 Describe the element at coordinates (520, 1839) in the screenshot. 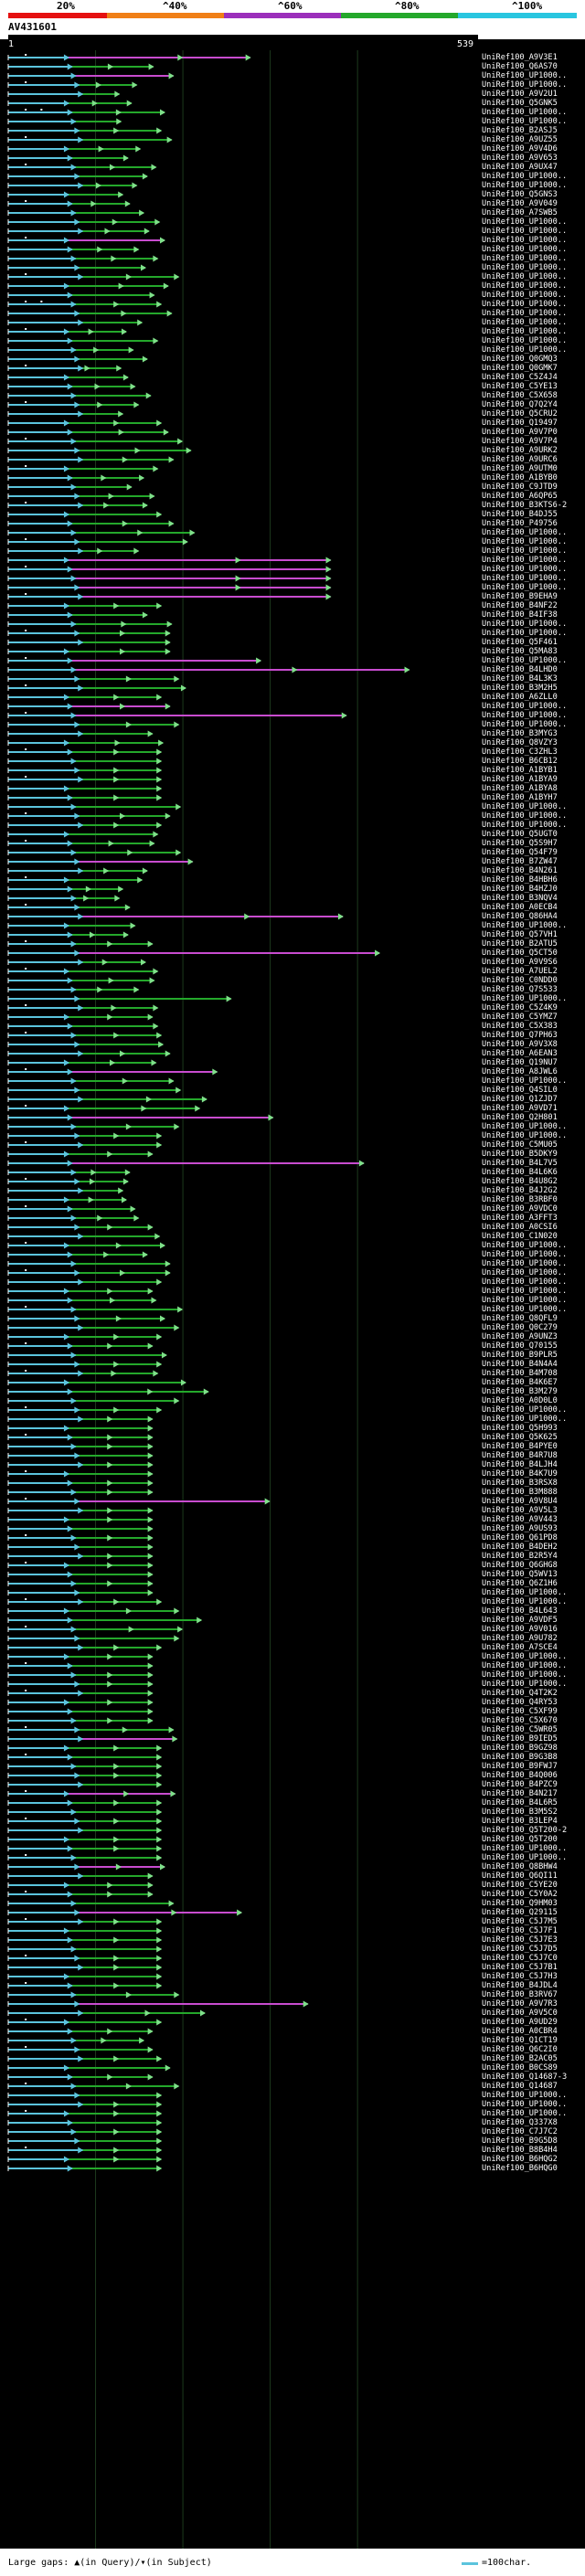

I see `hit-label: UniRef100_Q5T200` at that location.